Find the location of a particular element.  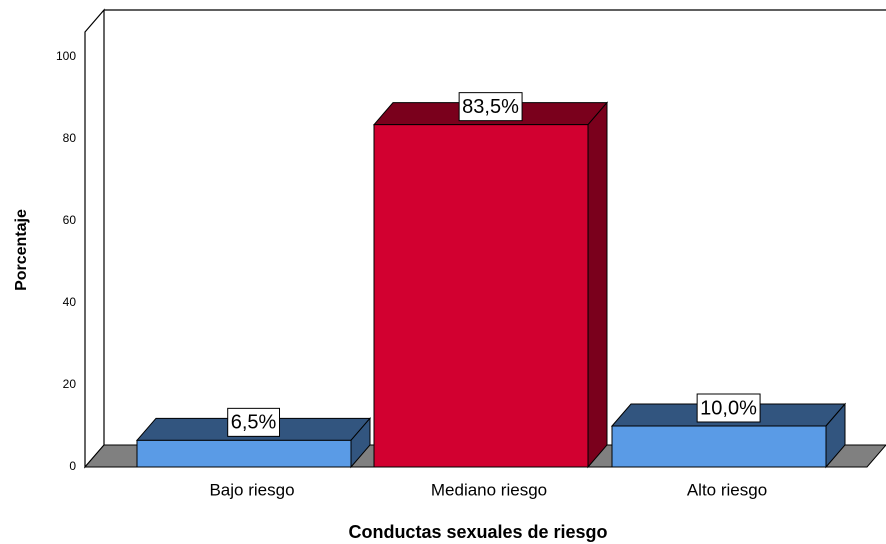

value-label: 10,0% is located at coordinates (728, 408).